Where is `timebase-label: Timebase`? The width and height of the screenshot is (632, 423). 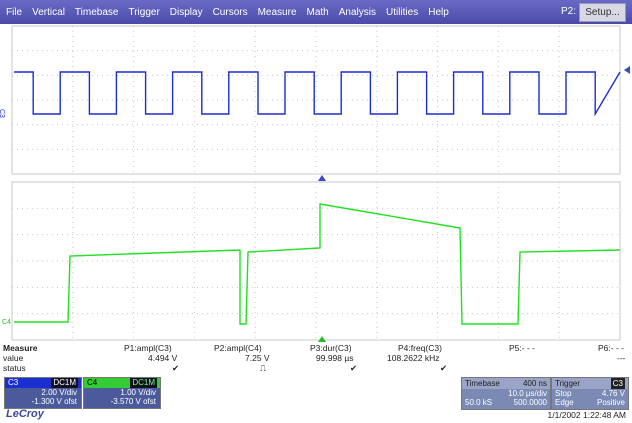
timebase-label: Timebase is located at coordinates (482, 383).